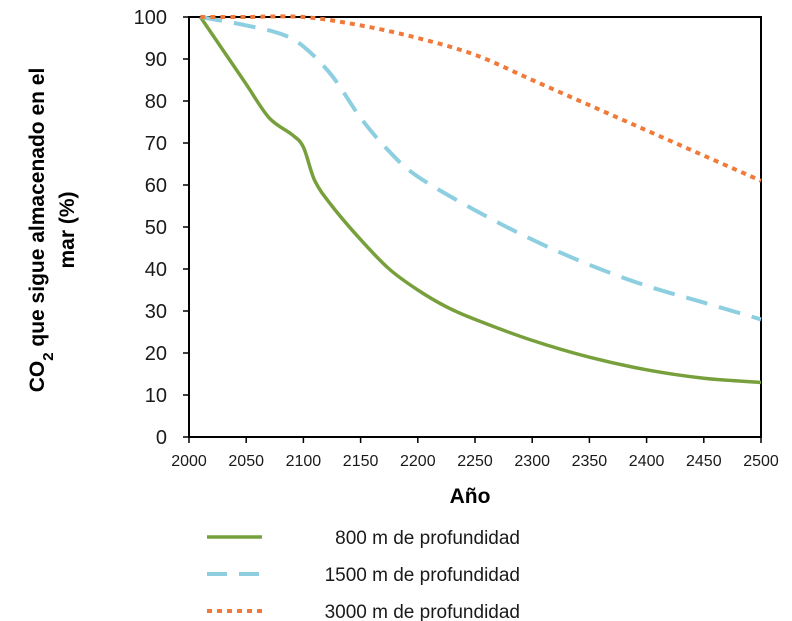 This screenshot has width=792, height=621. What do you see at coordinates (156, 312) in the screenshot?
I see `y-tick-label: 30` at bounding box center [156, 312].